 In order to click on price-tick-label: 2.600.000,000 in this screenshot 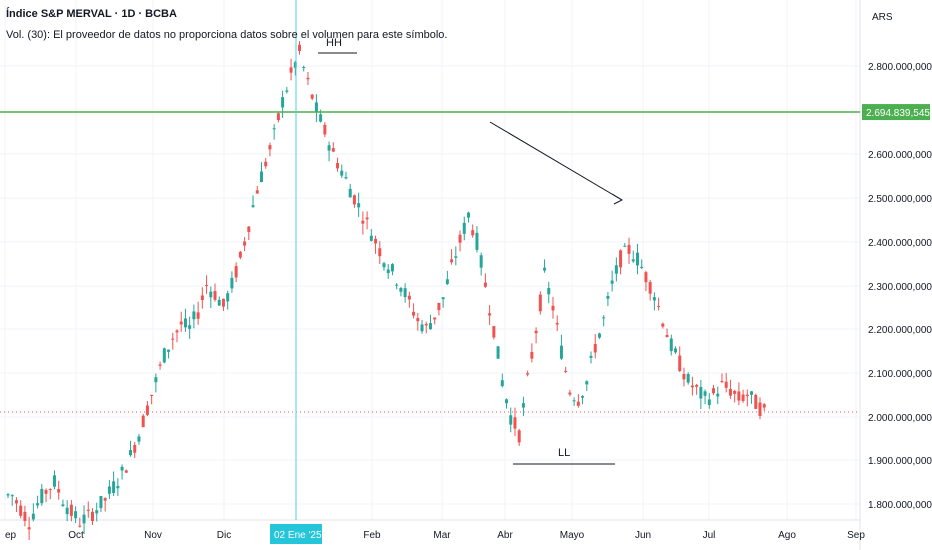, I will do `click(900, 155)`.